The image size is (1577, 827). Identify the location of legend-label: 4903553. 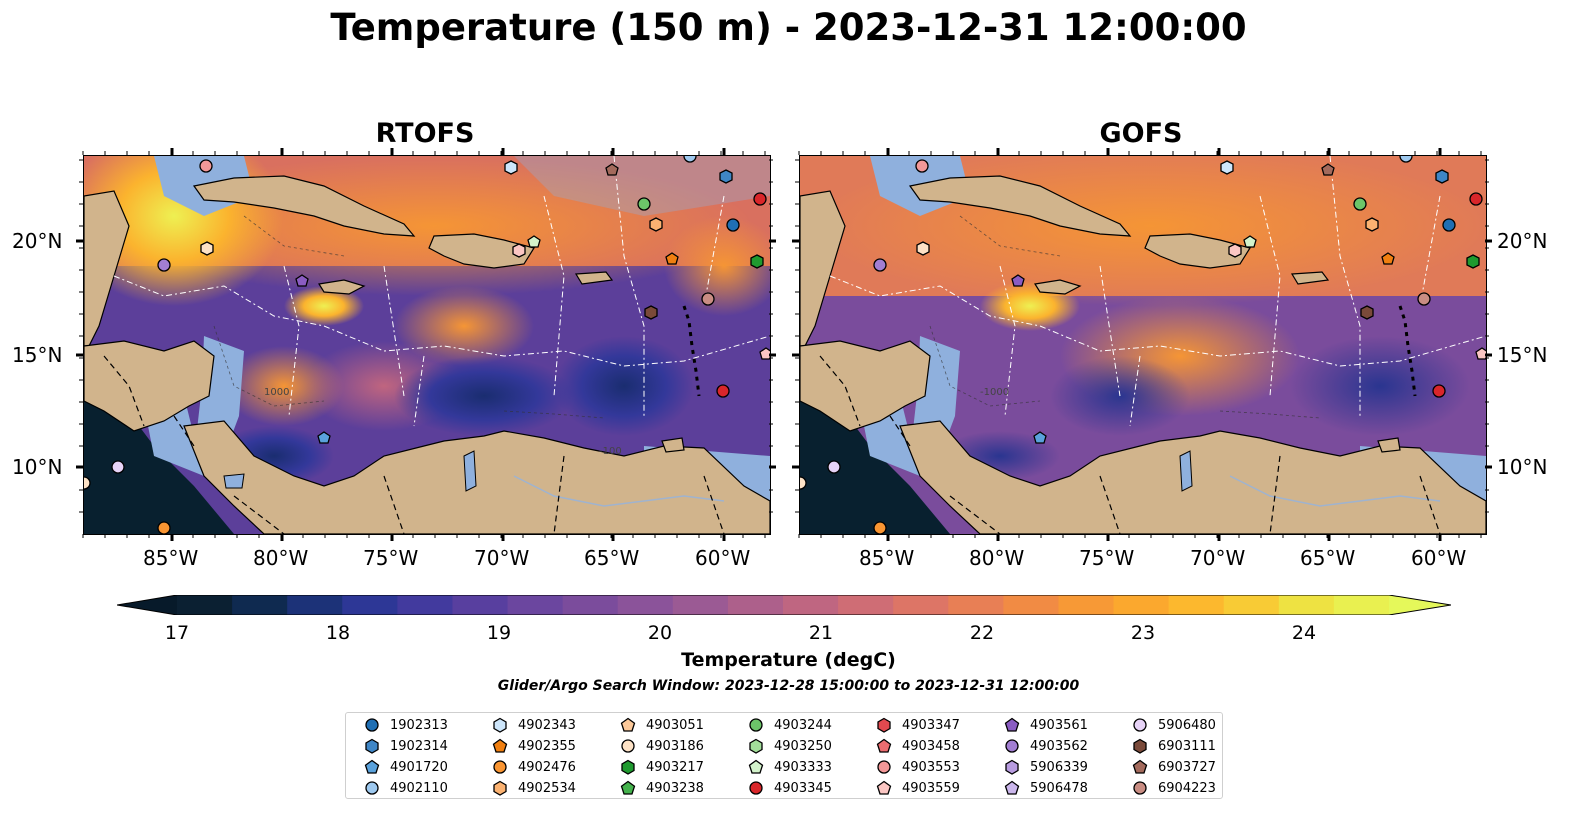
(931, 767).